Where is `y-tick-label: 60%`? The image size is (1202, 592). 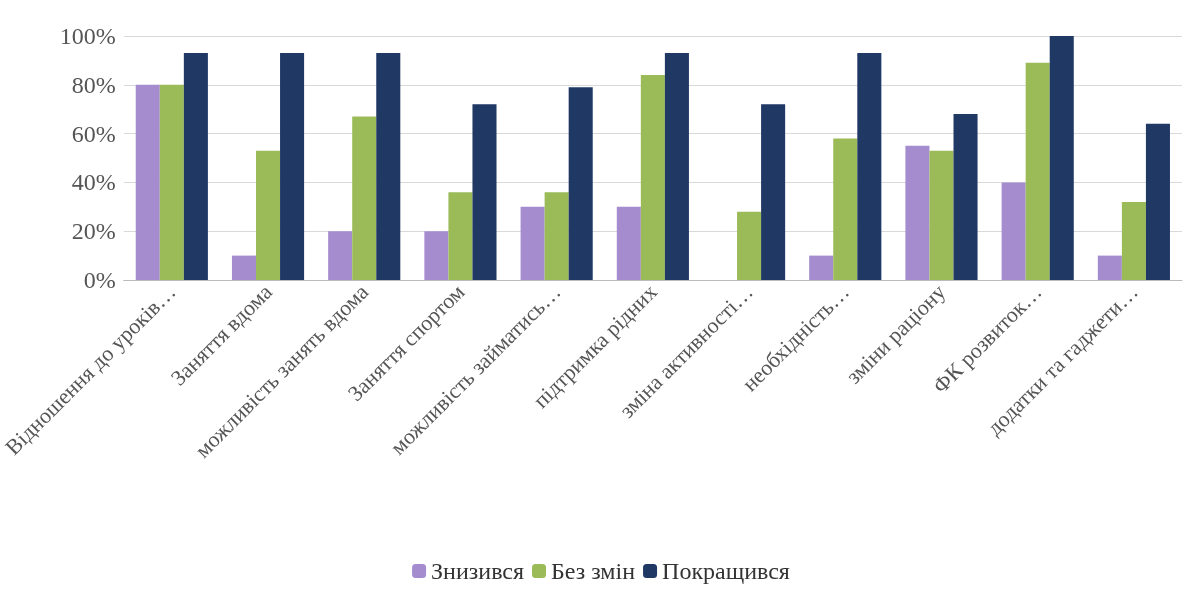 y-tick-label: 60% is located at coordinates (93, 133).